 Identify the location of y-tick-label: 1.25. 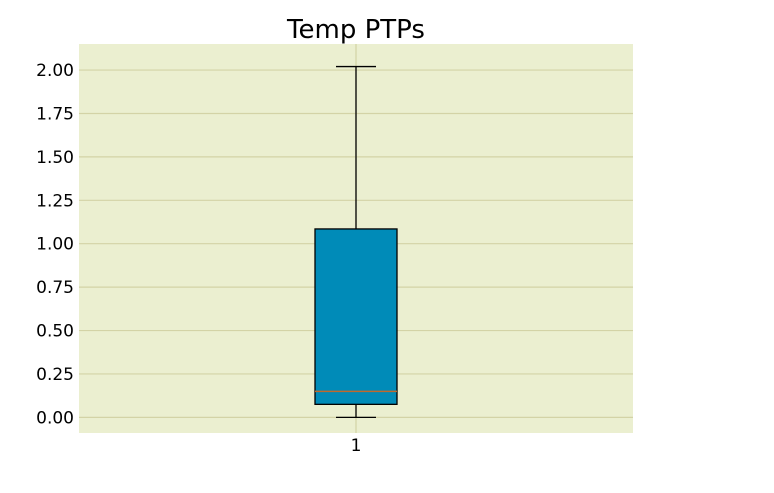
(55, 201).